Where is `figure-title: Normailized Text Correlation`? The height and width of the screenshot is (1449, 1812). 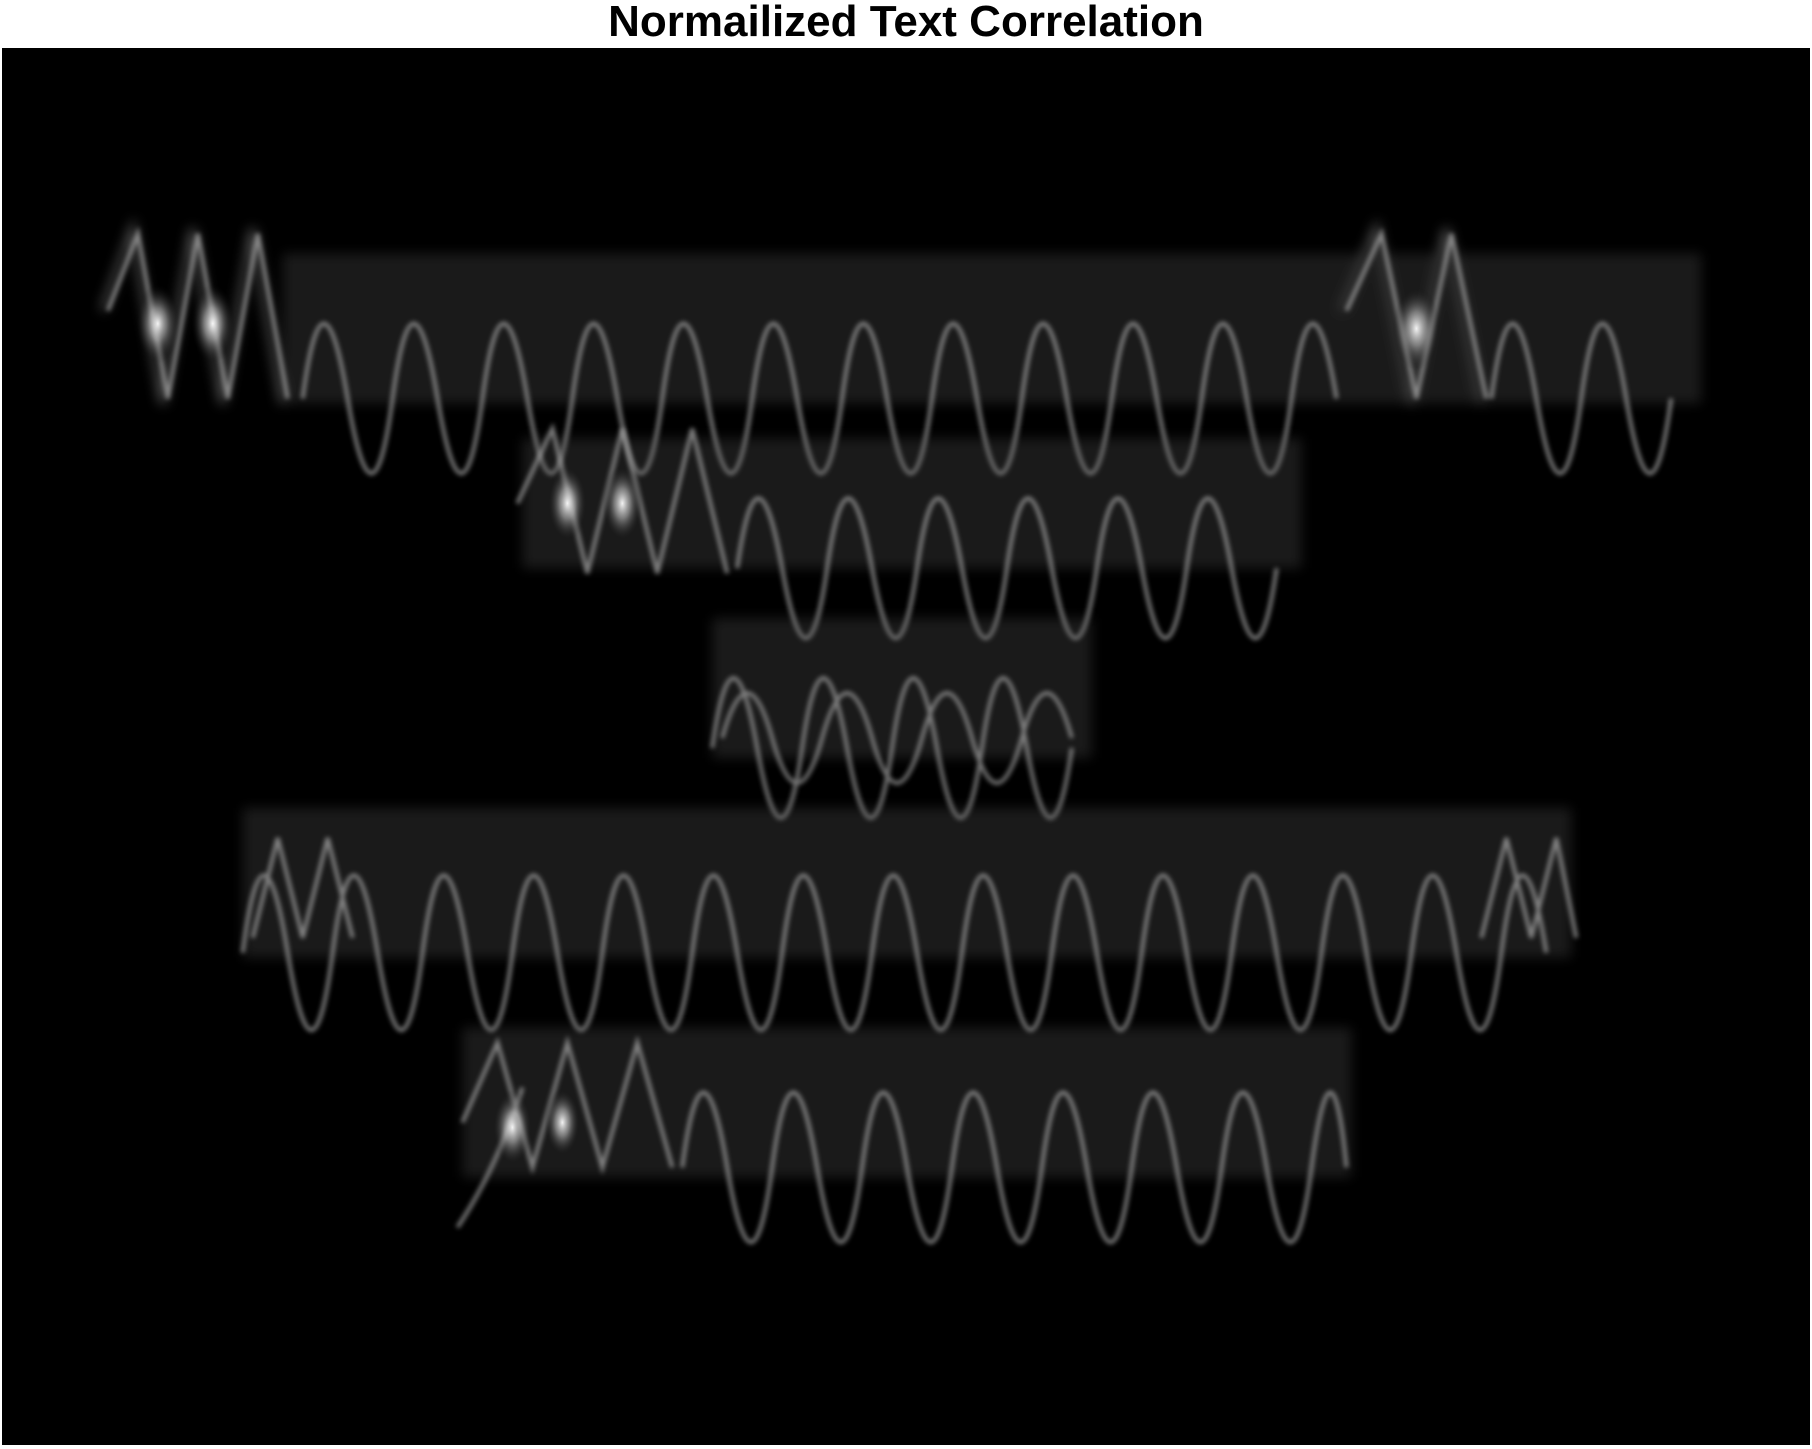 figure-title: Normailized Text Correlation is located at coordinates (906, 23).